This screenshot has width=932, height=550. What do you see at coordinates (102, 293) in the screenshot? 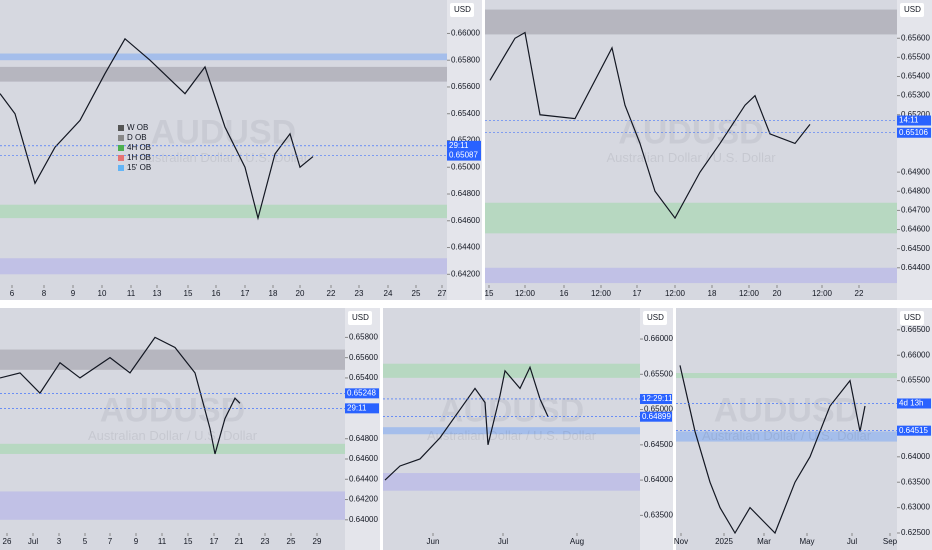
I see `x-tick-label: 10` at bounding box center [102, 293].